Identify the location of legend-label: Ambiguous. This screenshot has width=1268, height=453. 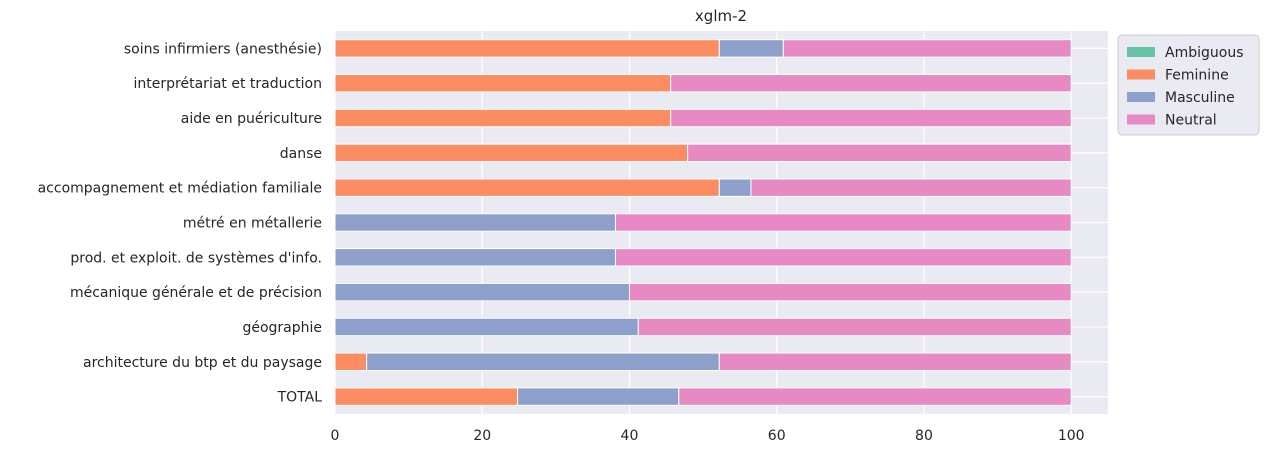
(1204, 53).